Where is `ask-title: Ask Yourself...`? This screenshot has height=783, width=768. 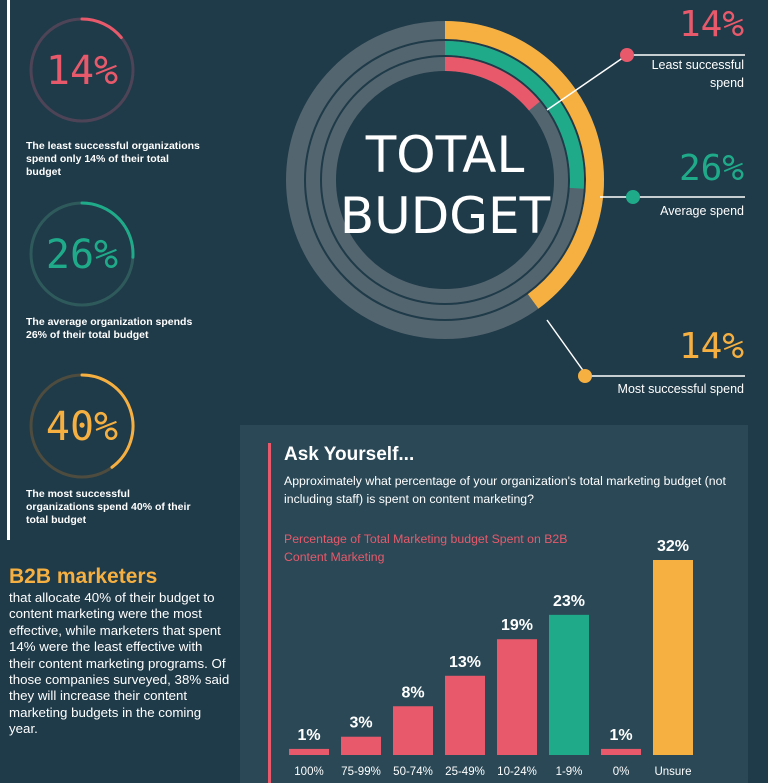 ask-title: Ask Yourself... is located at coordinates (349, 454).